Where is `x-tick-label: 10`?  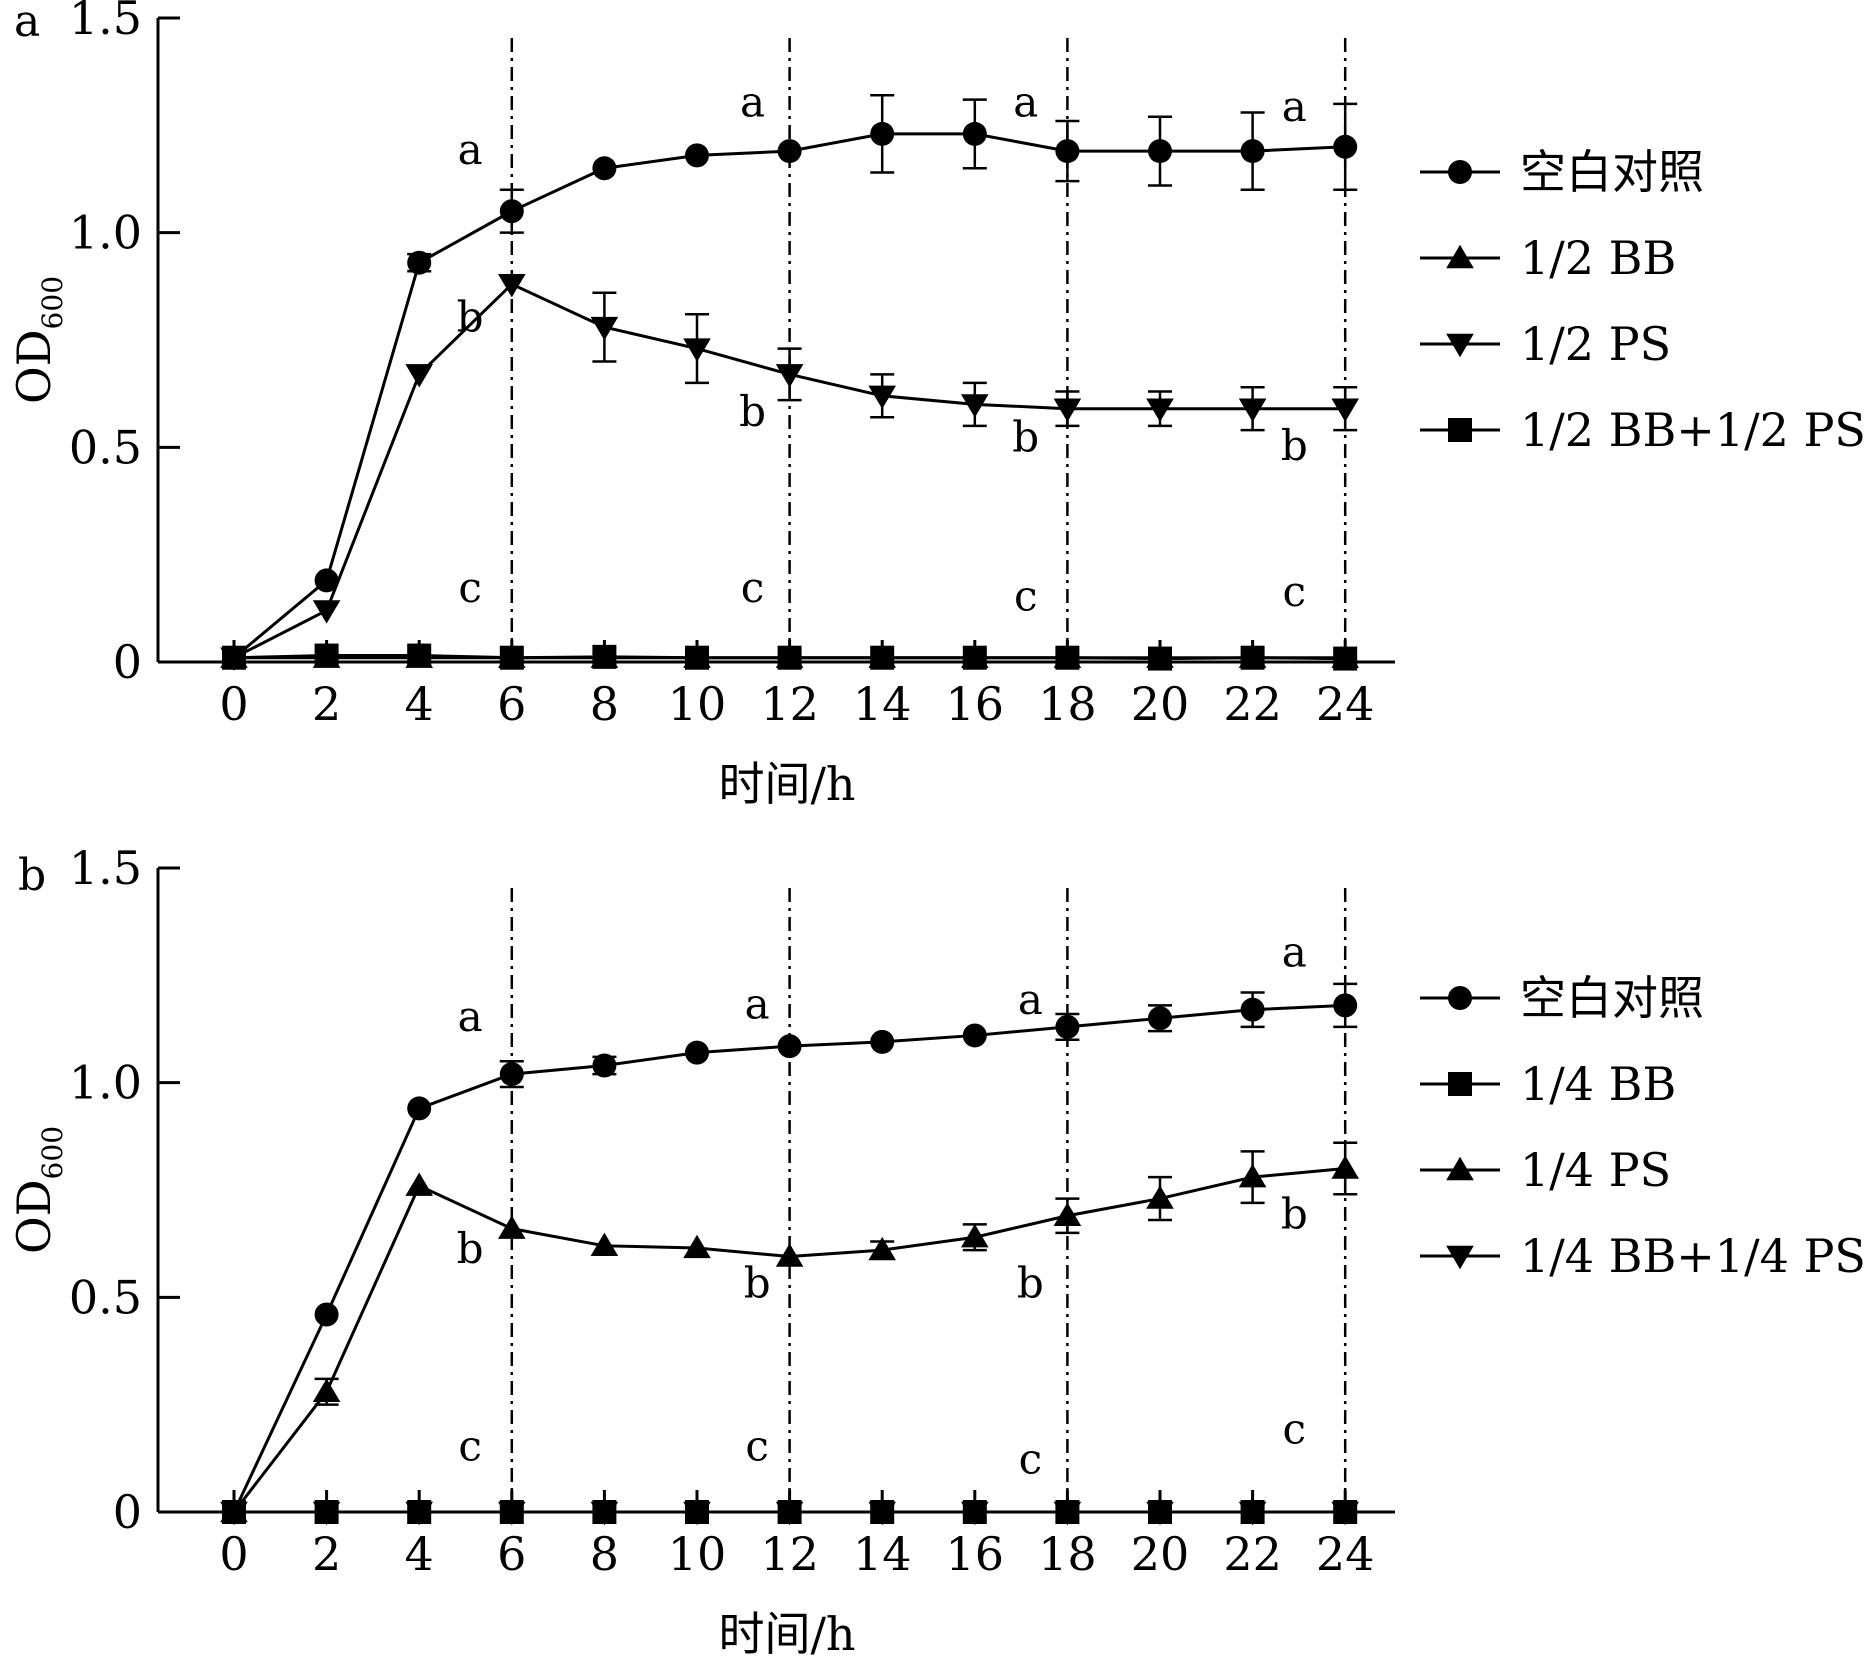 x-tick-label: 10 is located at coordinates (697, 704).